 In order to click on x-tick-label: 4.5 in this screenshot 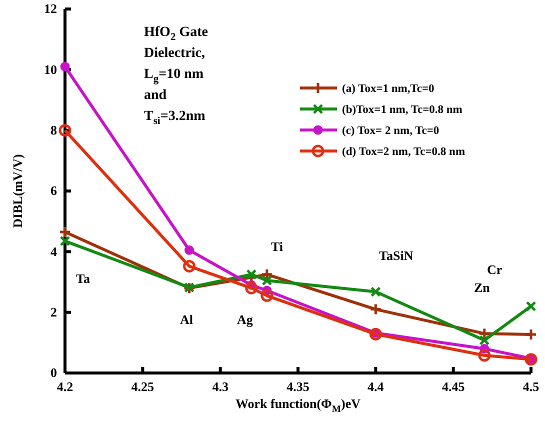, I will do `click(531, 386)`.